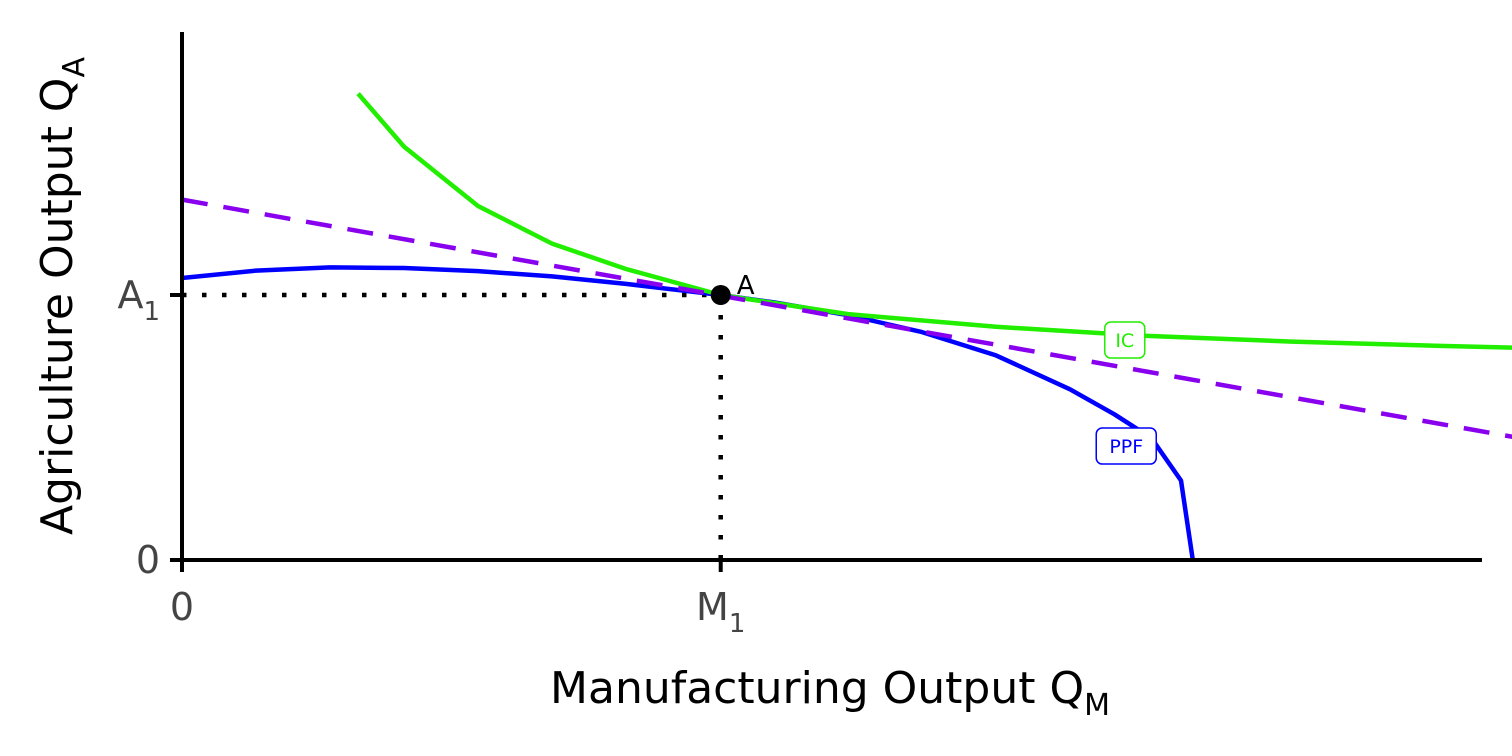 This screenshot has height=756, width=1512. What do you see at coordinates (720, 612) in the screenshot?
I see `x-tick-label-1: M1` at bounding box center [720, 612].